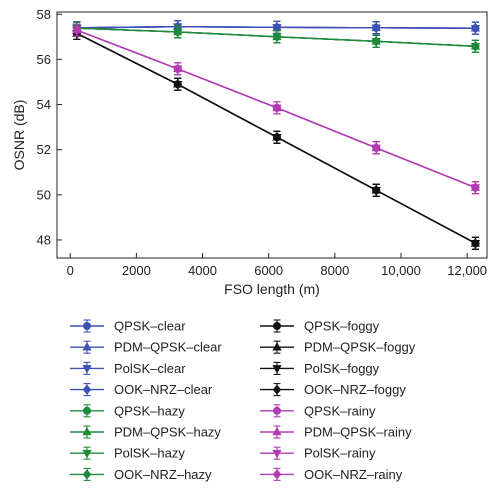 Image resolution: width=500 pixels, height=500 pixels. I want to click on legend-label: OOK–NRZ–foggy, so click(355, 389).